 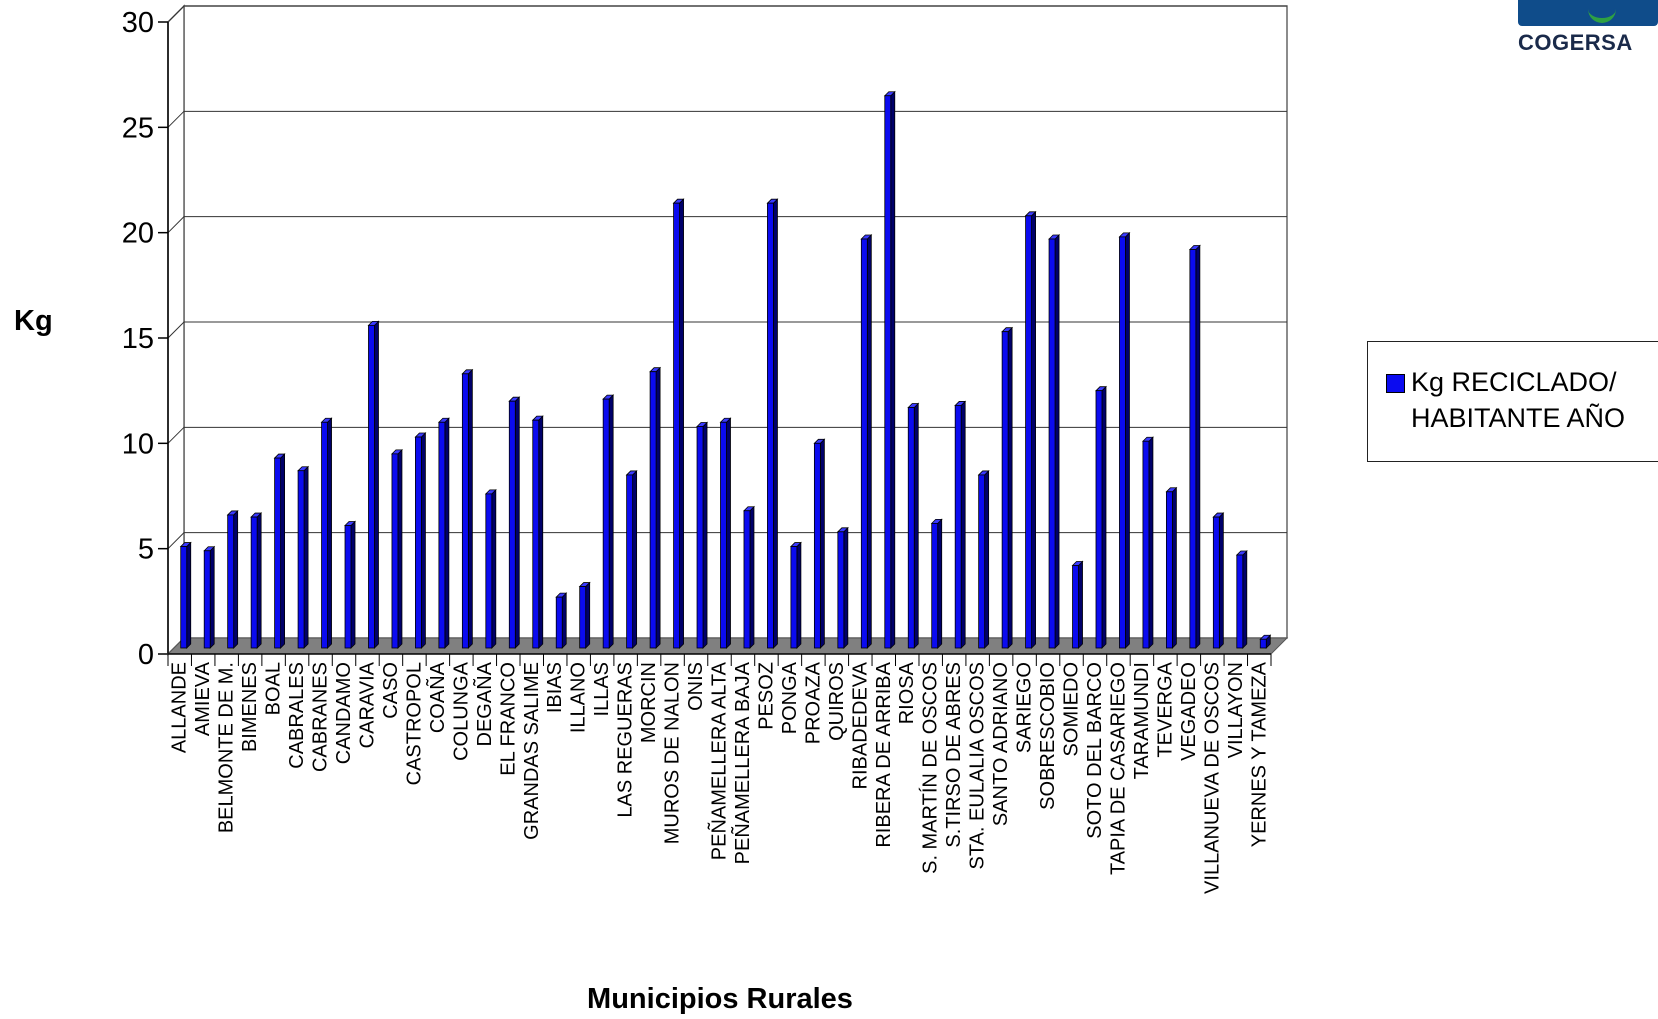 I want to click on x-tick-label: CABRANES, so click(x=321, y=717).